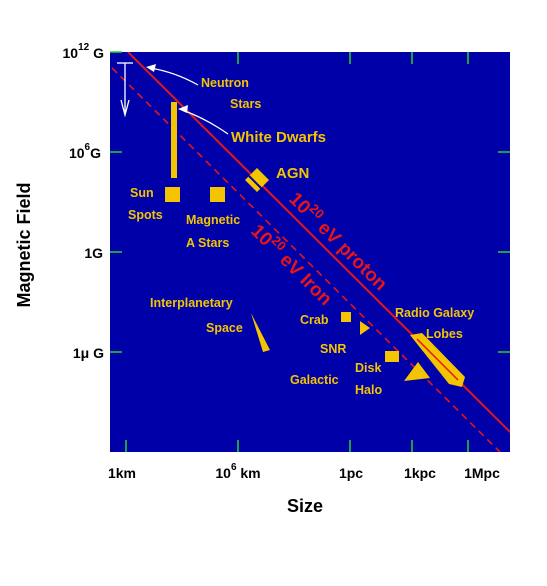 This screenshot has height=586, width=547. What do you see at coordinates (292, 173) in the screenshot?
I see `agn-label: AGN` at bounding box center [292, 173].